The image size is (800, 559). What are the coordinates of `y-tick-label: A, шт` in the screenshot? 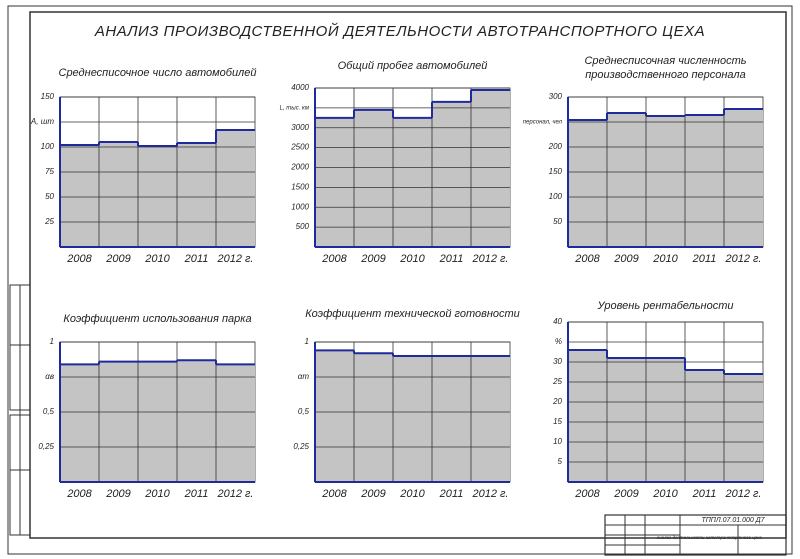 It's located at (42, 121).